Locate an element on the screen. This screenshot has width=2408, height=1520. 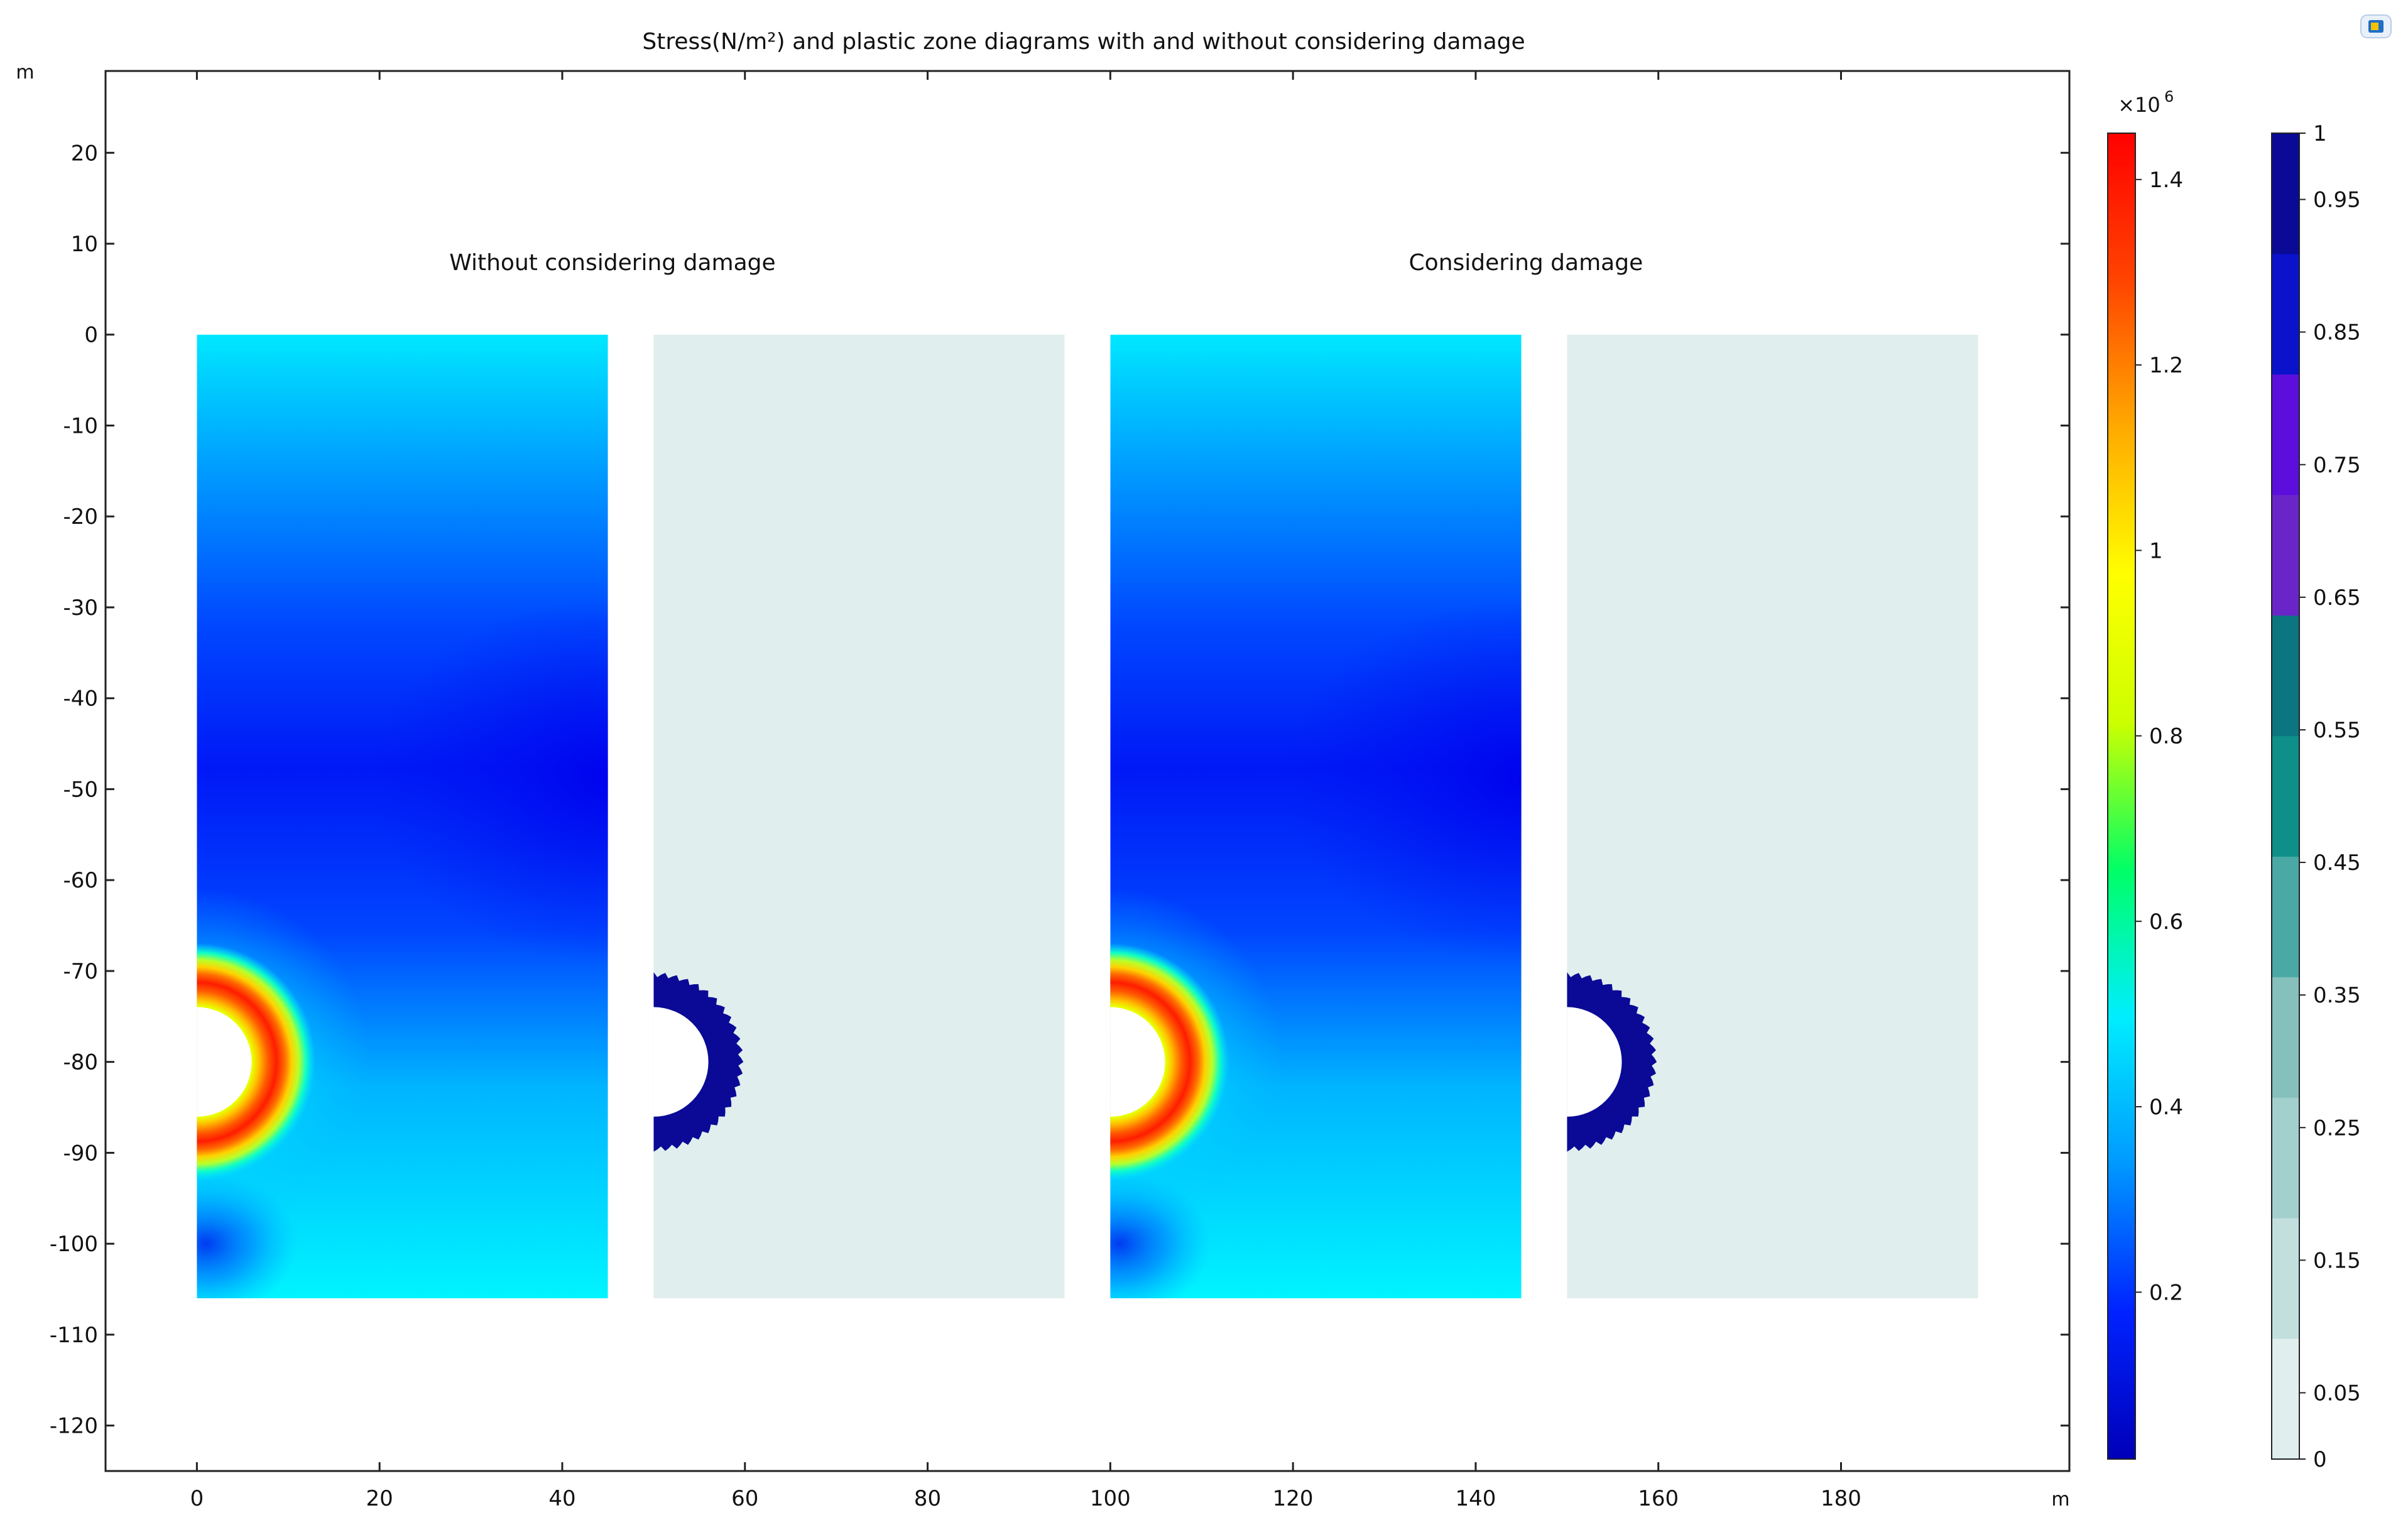
plastic-colorbar-tick-label: 0.25 is located at coordinates (2337, 1128).